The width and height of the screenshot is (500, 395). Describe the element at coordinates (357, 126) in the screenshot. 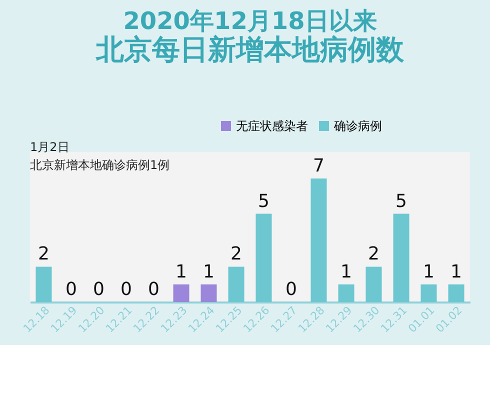

I see `legend-label: 确诊病例` at that location.